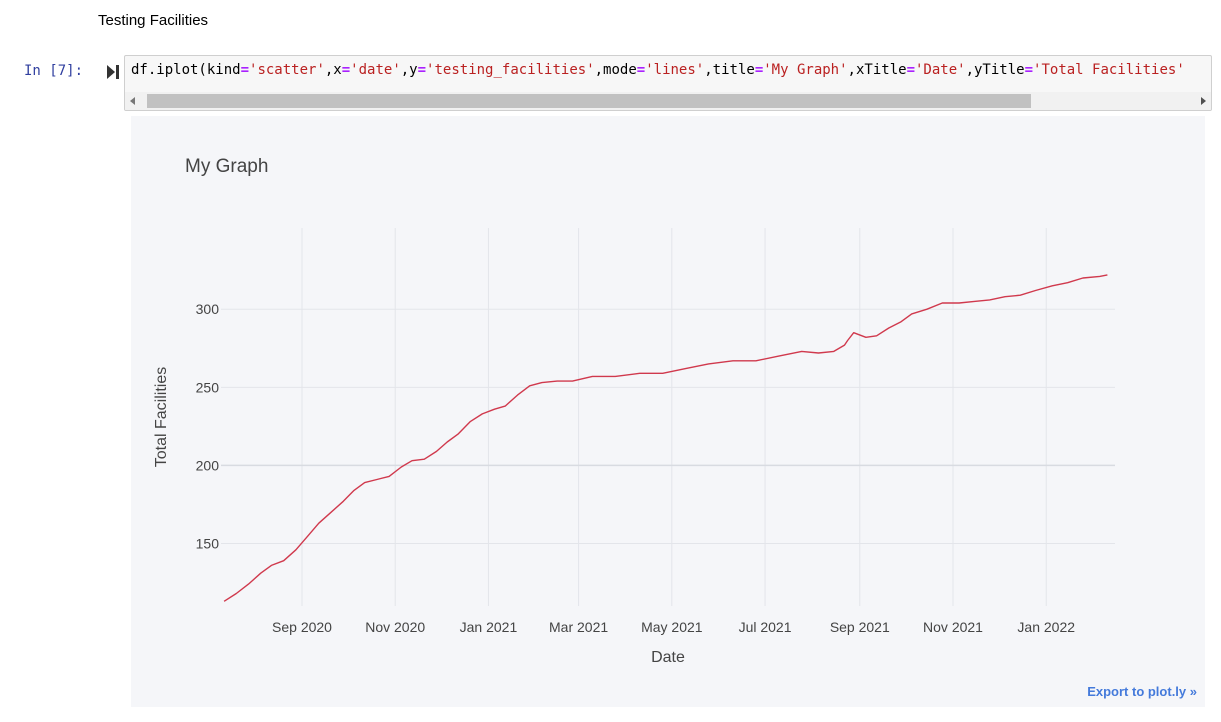 Image resolution: width=1221 pixels, height=722 pixels. What do you see at coordinates (1142, 691) in the screenshot?
I see `export-to-plotly-link: Export to plot.ly »` at bounding box center [1142, 691].